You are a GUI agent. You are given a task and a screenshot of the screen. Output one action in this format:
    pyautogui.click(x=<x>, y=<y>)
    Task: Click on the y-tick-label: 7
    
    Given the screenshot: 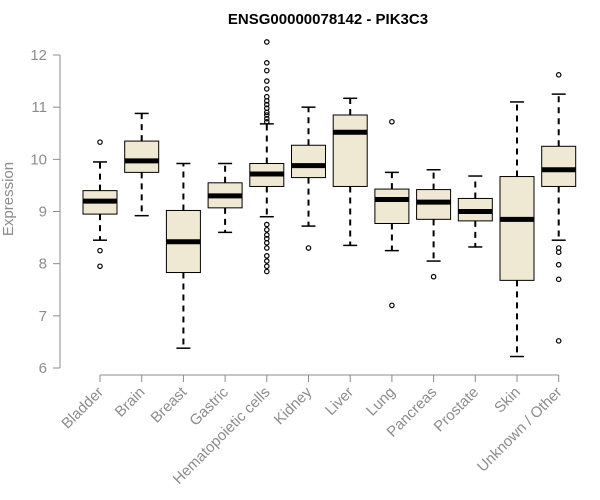 What is the action you would take?
    pyautogui.click(x=43, y=316)
    